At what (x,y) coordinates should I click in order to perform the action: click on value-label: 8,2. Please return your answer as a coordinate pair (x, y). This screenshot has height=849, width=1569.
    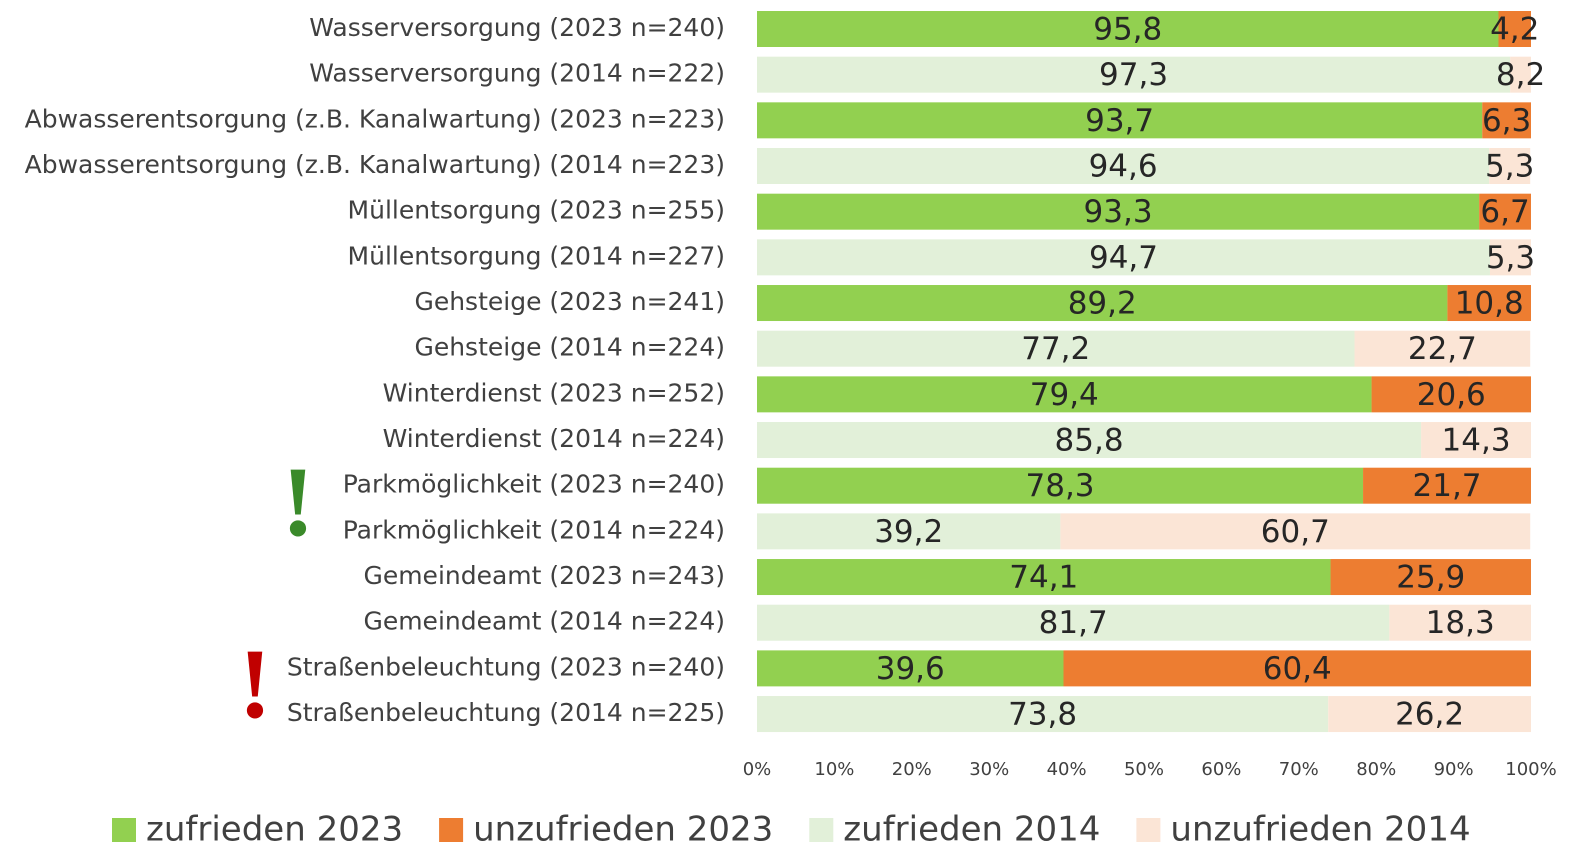
    Looking at the image, I should click on (1520, 75).